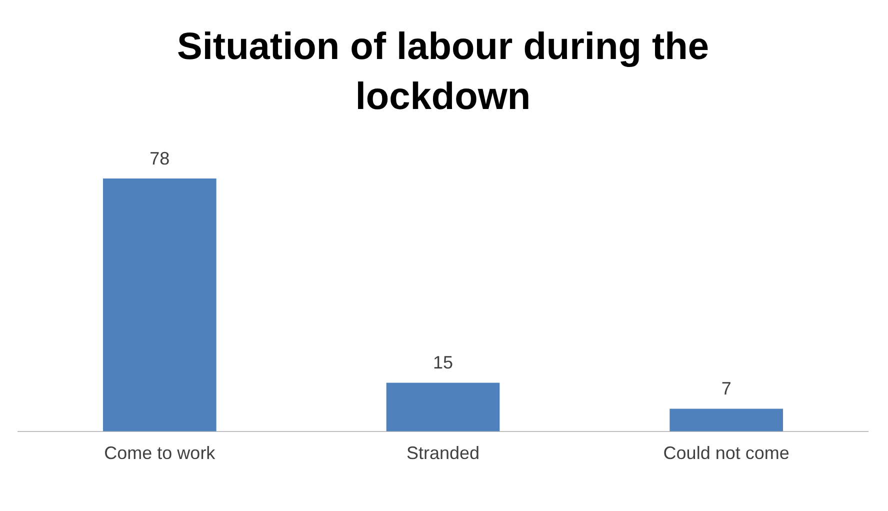  Describe the element at coordinates (443, 362) in the screenshot. I see `data-label: 15` at that location.